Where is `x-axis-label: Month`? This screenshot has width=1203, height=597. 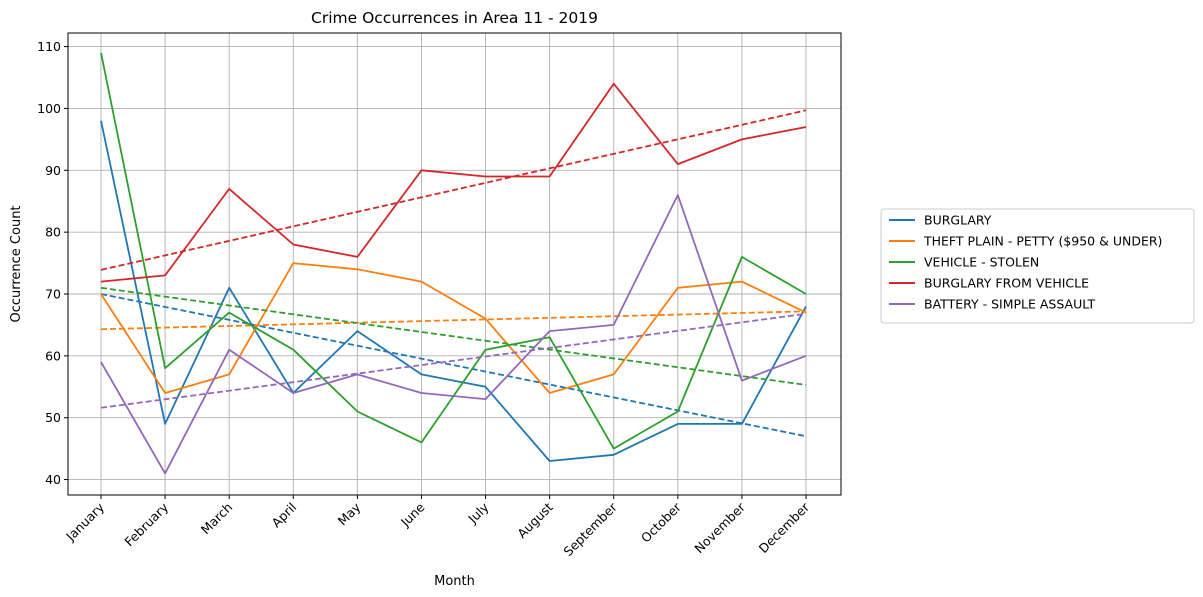 x-axis-label: Month is located at coordinates (454, 581).